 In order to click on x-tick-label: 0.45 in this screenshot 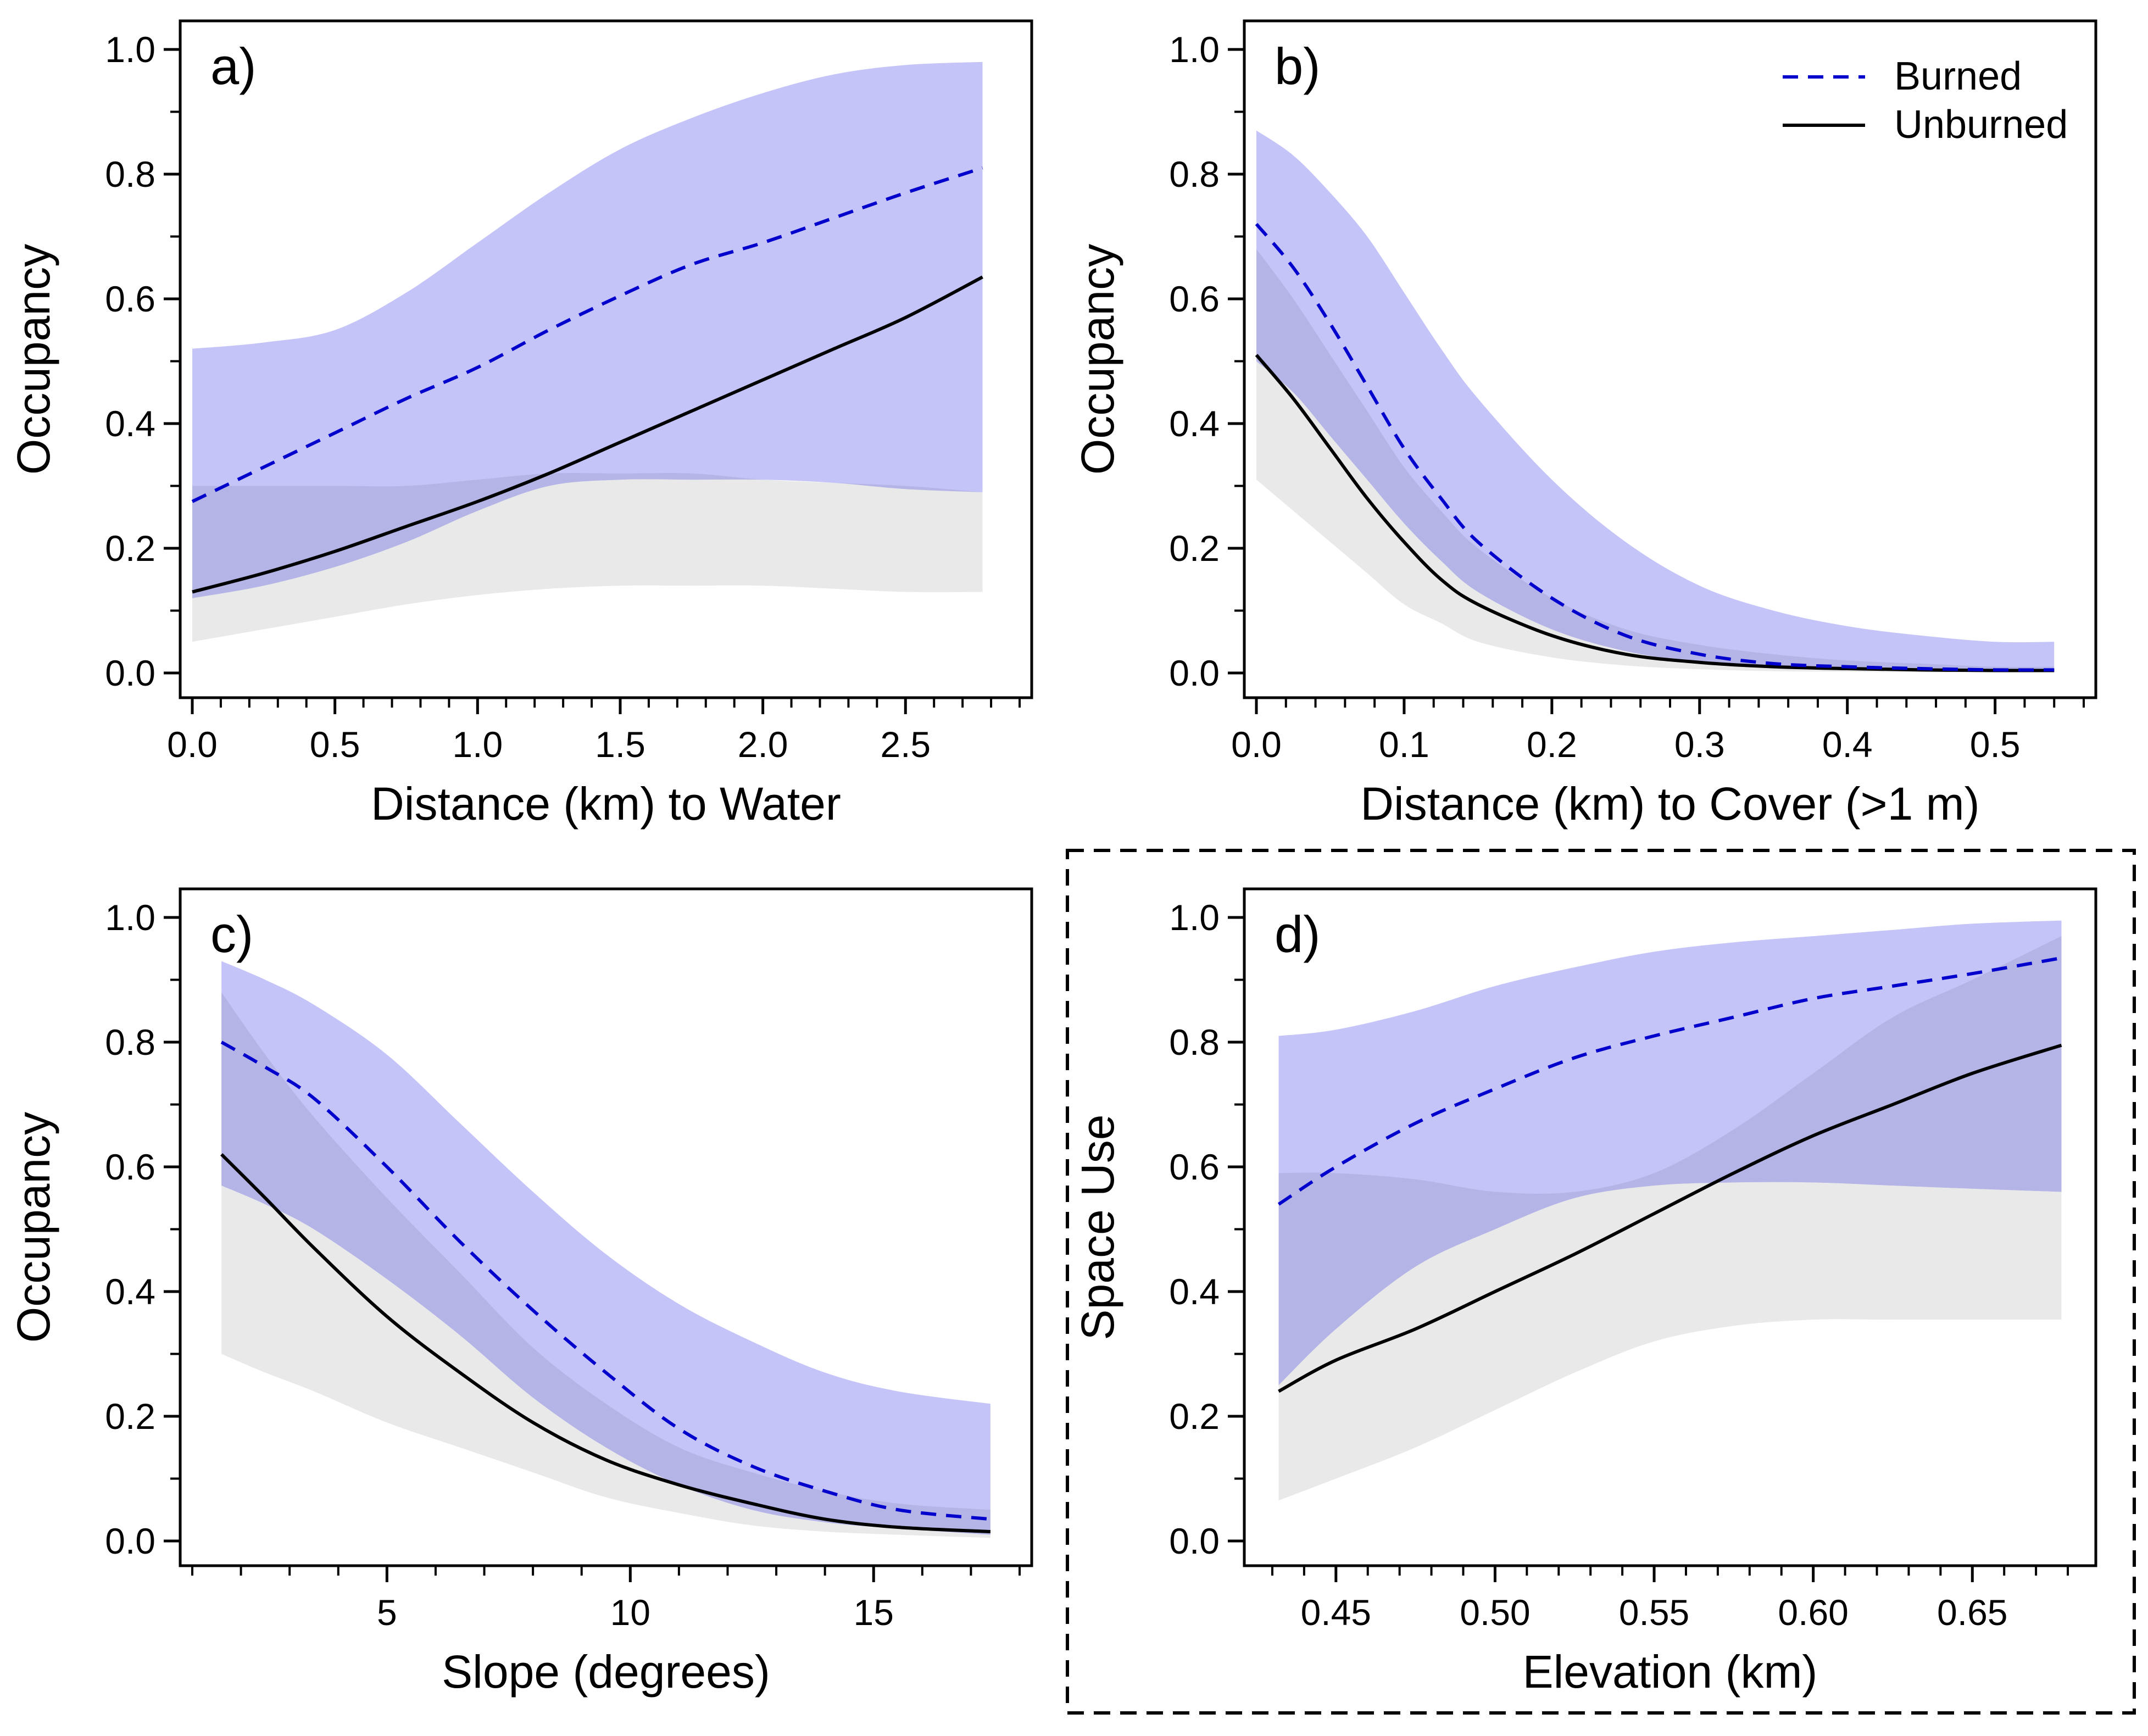, I will do `click(1336, 1612)`.